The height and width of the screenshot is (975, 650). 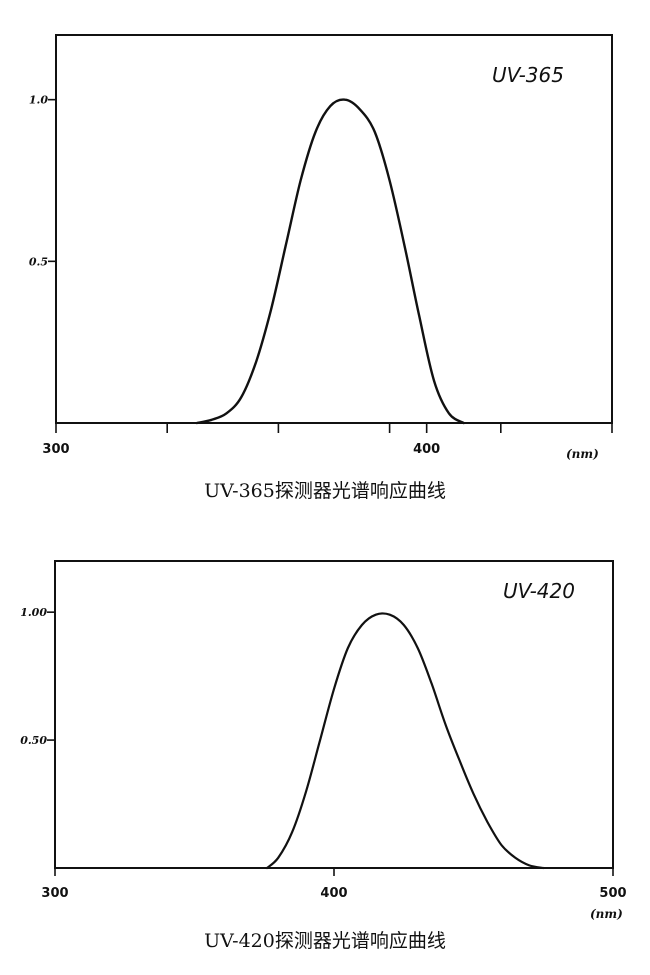 What do you see at coordinates (426, 449) in the screenshot?
I see `x-tick-label-uv365-400: 400` at bounding box center [426, 449].